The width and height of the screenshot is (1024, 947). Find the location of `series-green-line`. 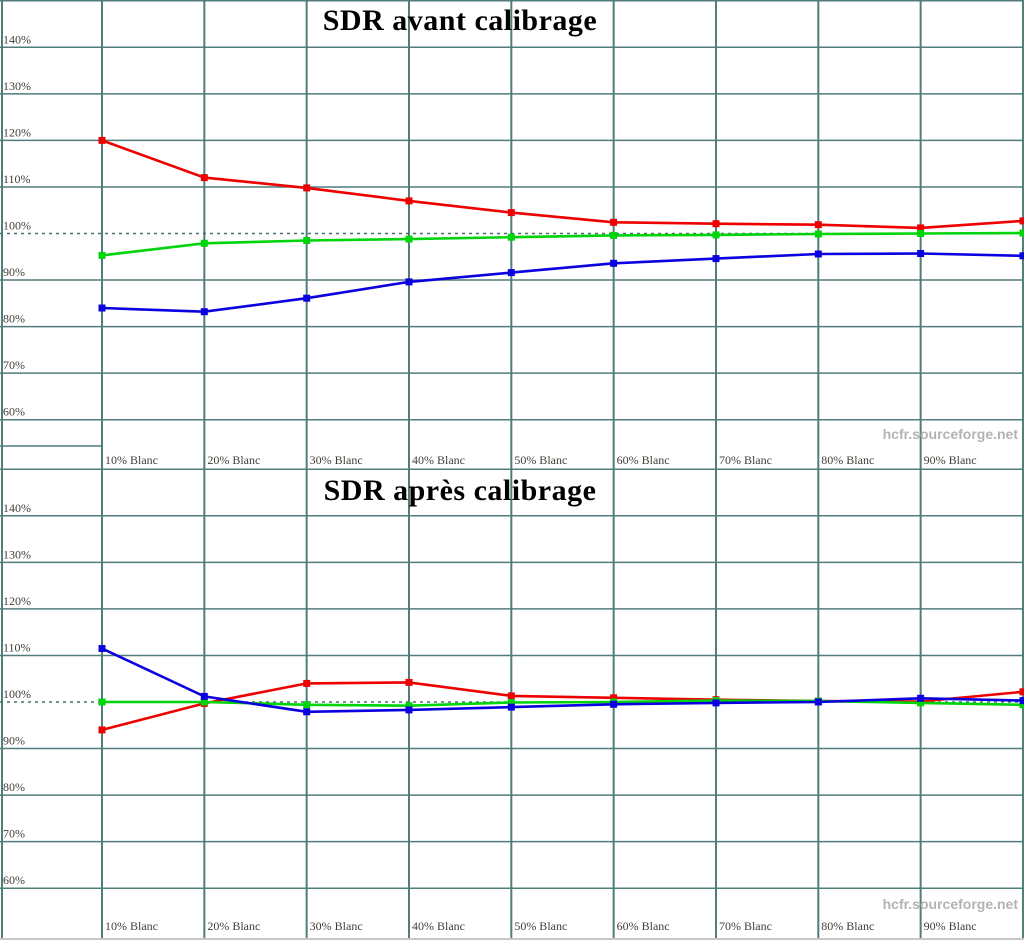

series-green-line is located at coordinates (562, 244).